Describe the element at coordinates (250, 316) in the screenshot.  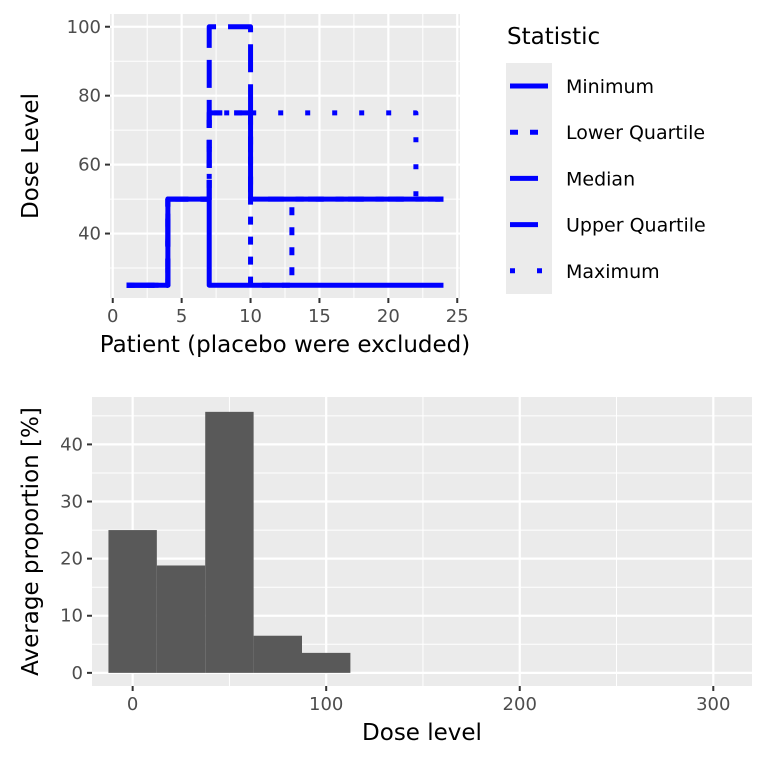
I see `x-tick-label: 10` at that location.